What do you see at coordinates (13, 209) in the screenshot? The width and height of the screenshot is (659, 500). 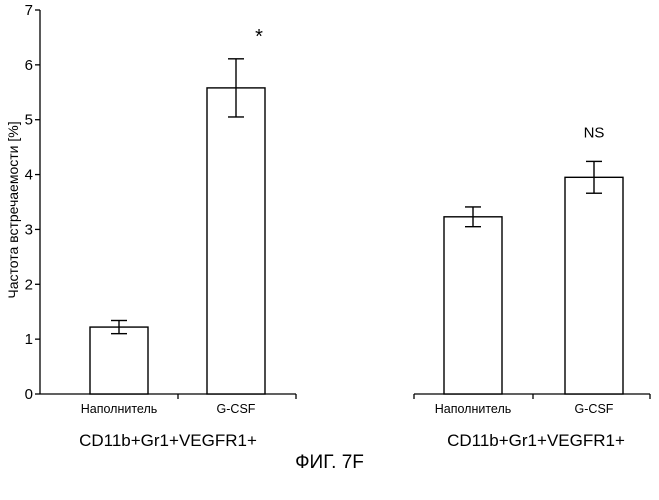 I see `y-axis-label: Частота встречаемости [%]` at bounding box center [13, 209].